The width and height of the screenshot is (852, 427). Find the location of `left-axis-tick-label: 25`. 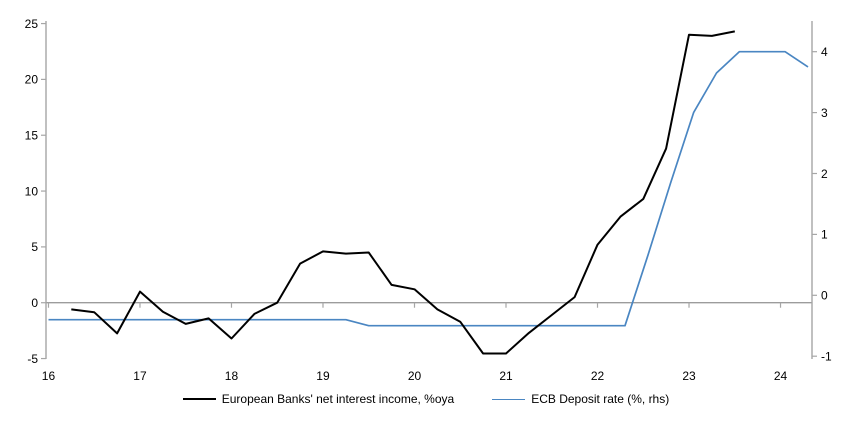

left-axis-tick-label: 25 is located at coordinates (32, 24).